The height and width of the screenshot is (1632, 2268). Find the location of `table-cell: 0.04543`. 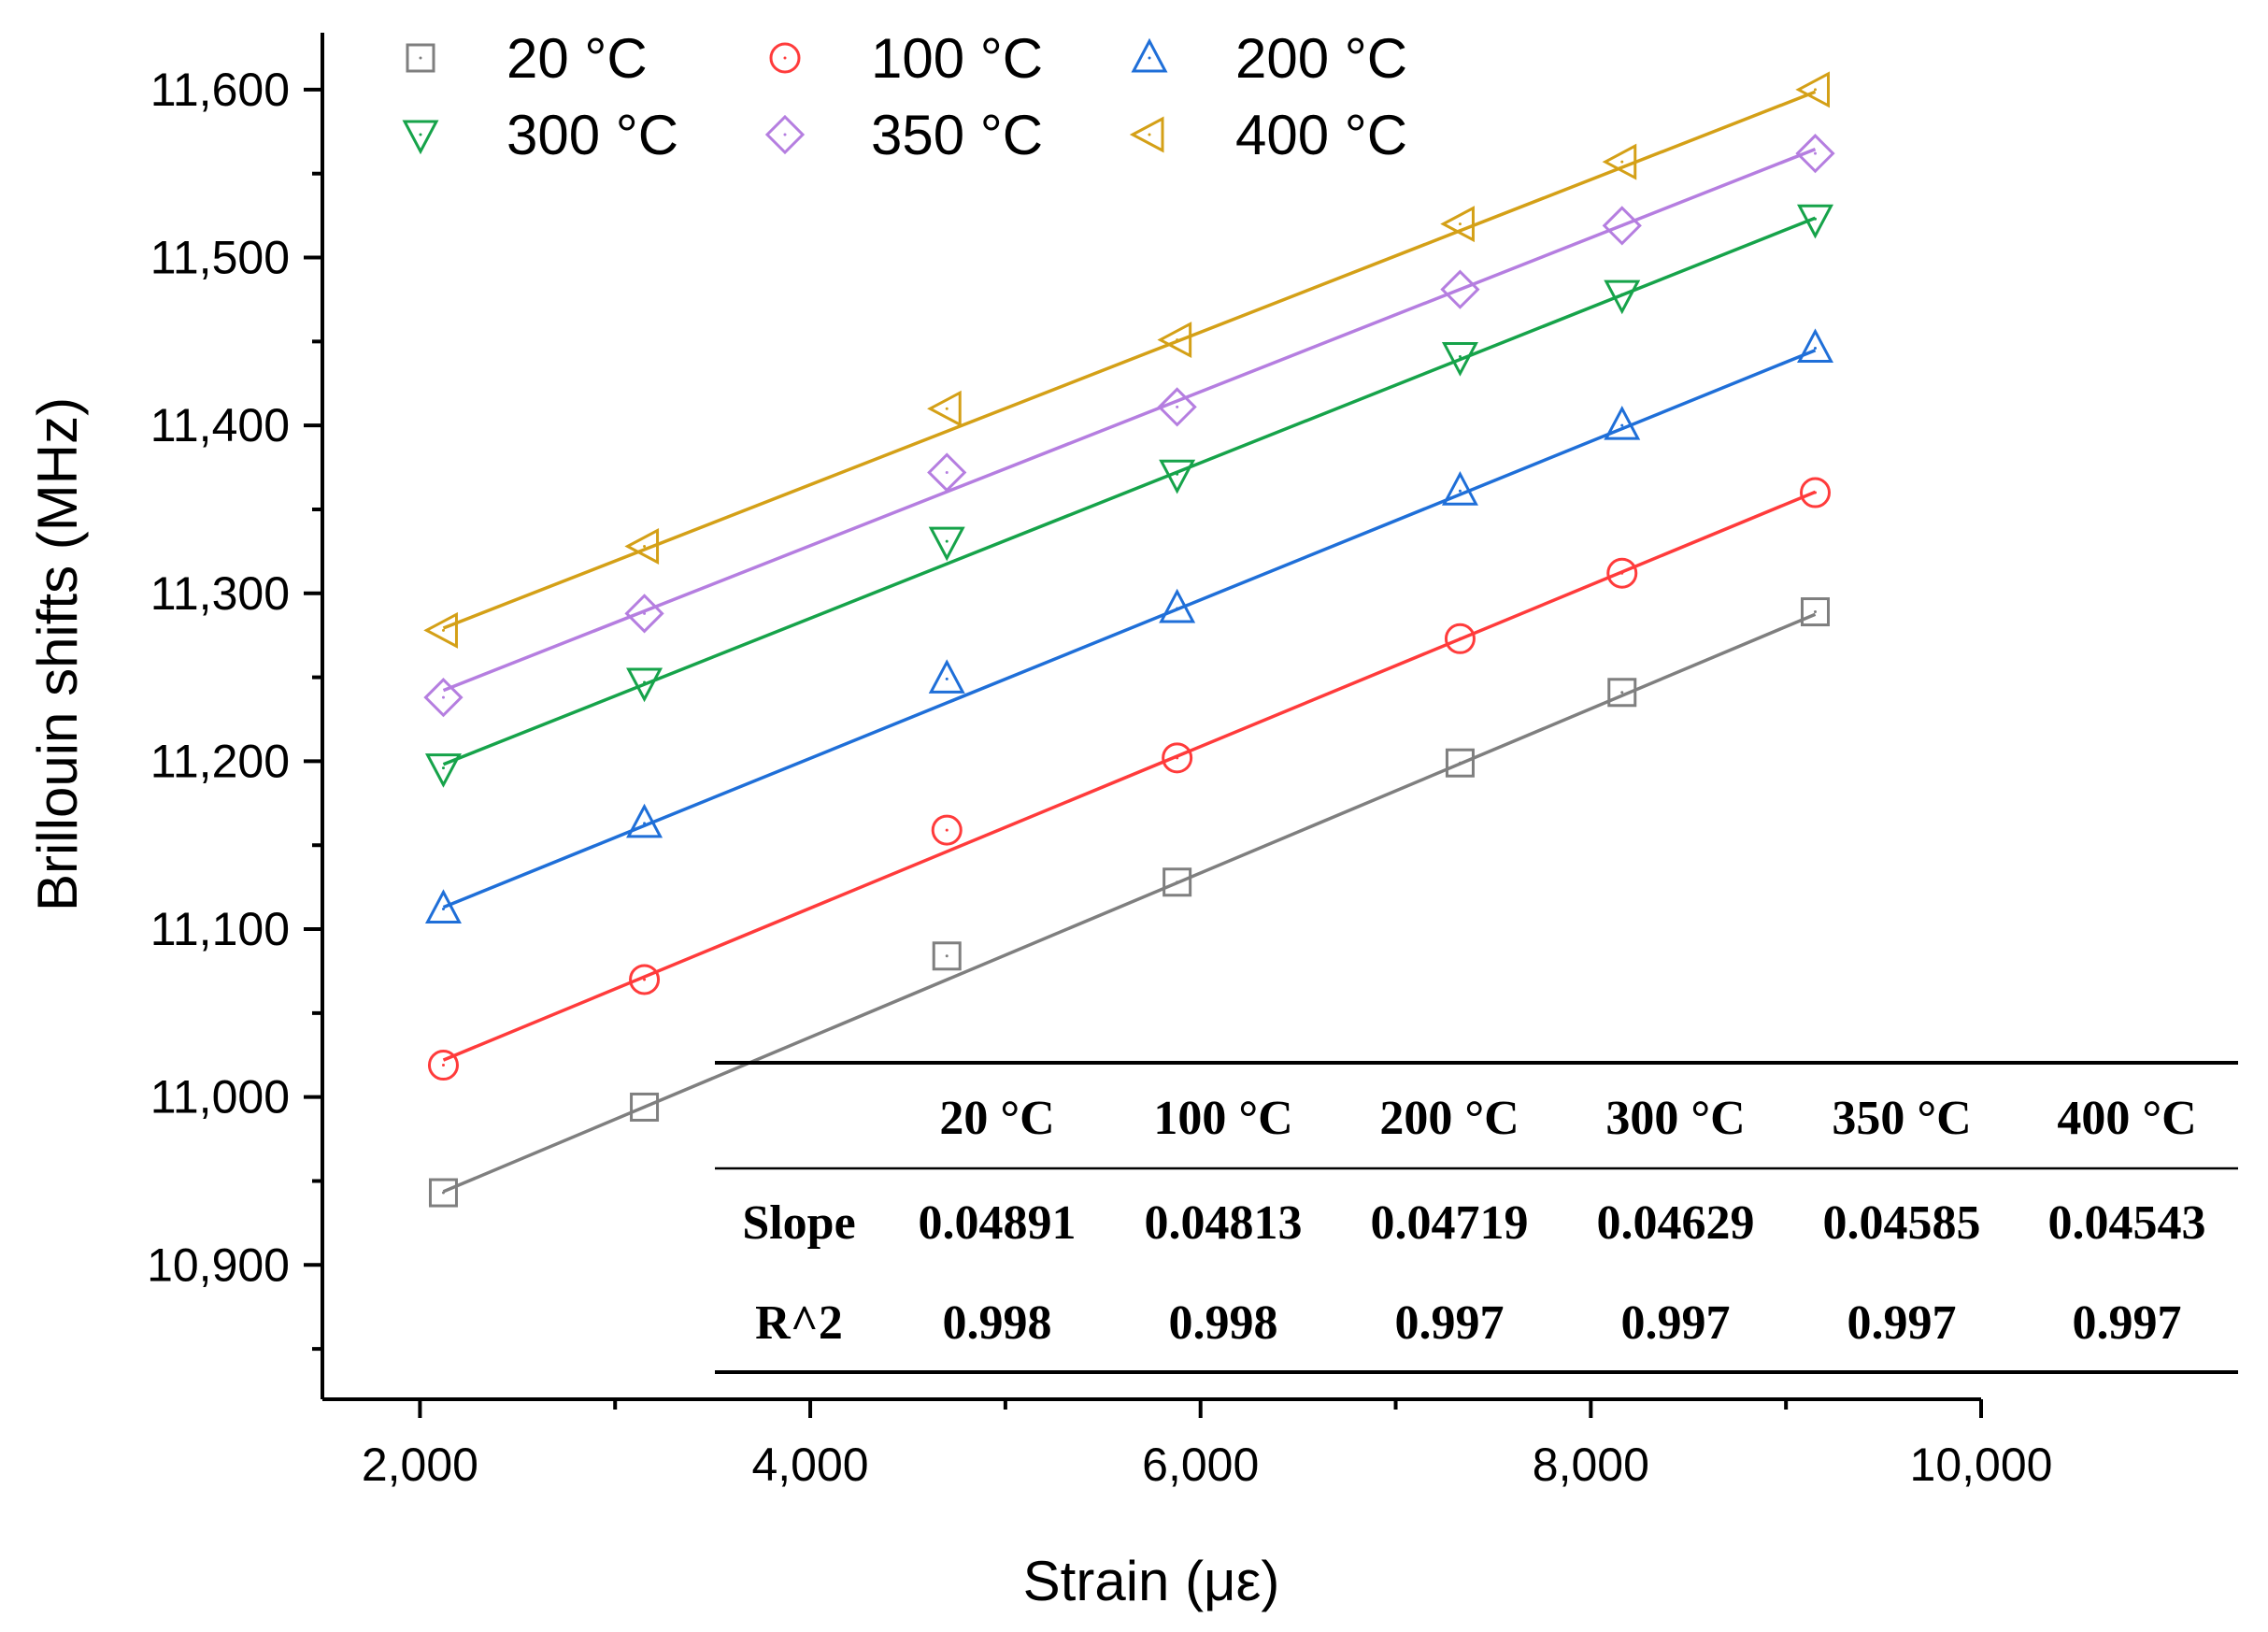

table-cell: 0.04543 is located at coordinates (2127, 1223).